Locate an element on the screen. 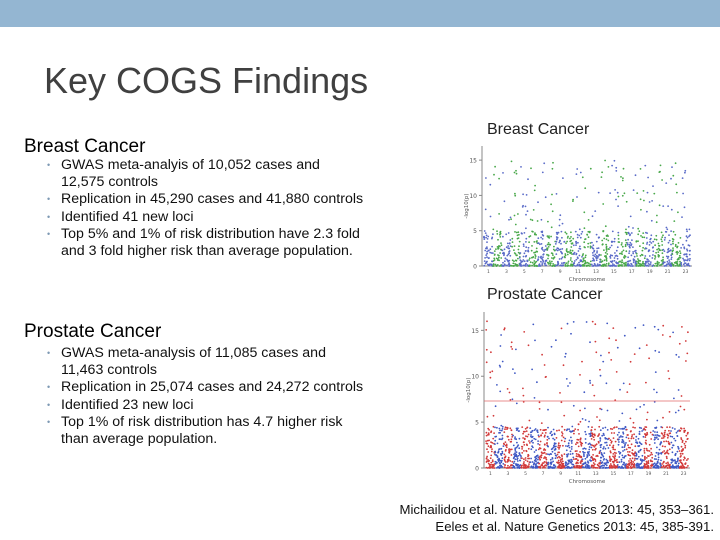 The width and height of the screenshot is (720, 540). x-tick-label: 13 is located at coordinates (596, 272).